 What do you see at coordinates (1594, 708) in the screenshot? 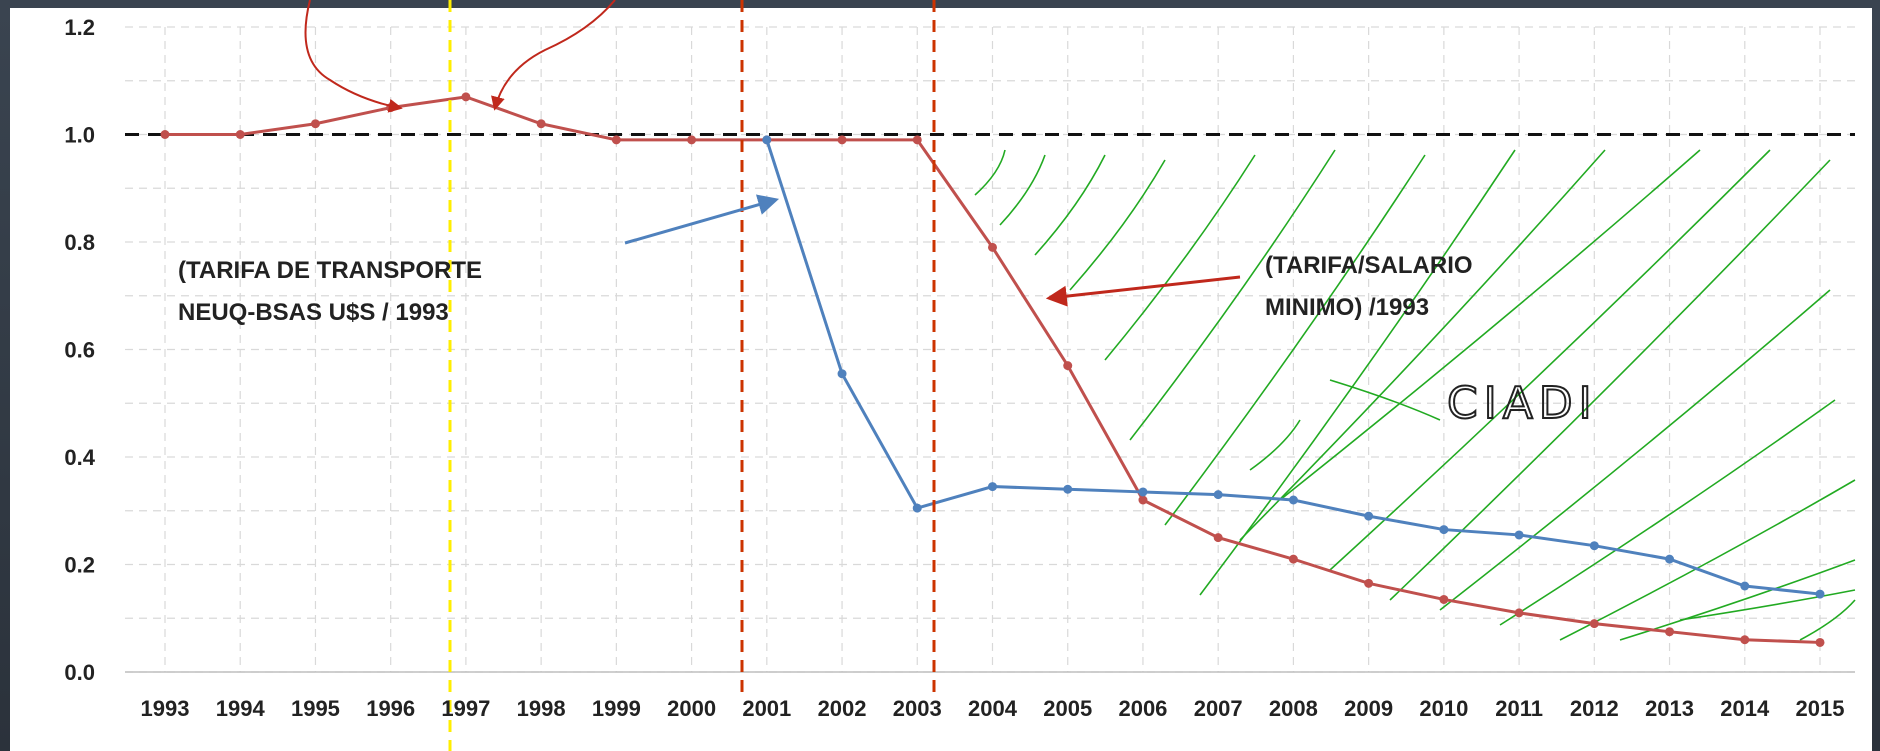
I see `x-tick-label: 2012` at bounding box center [1594, 708].